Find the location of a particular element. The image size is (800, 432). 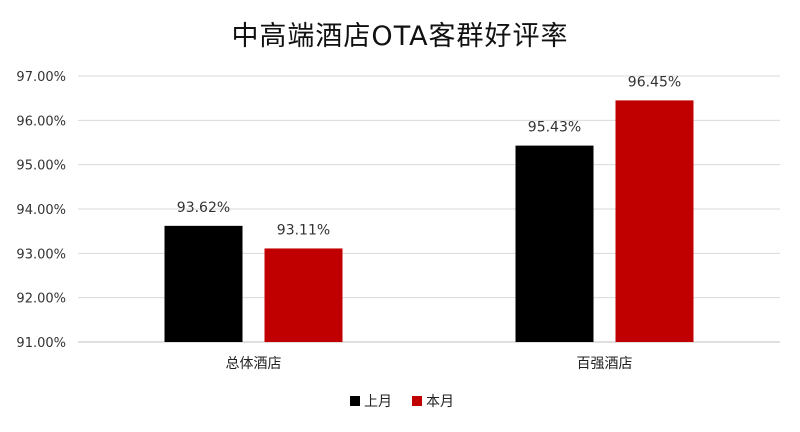

data-label: 95.43% is located at coordinates (554, 128).